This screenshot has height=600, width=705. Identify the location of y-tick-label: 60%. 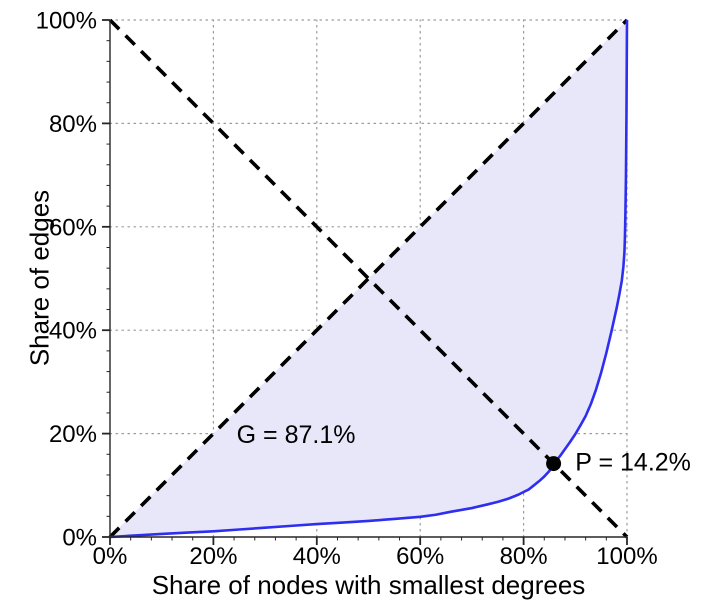
(73, 227).